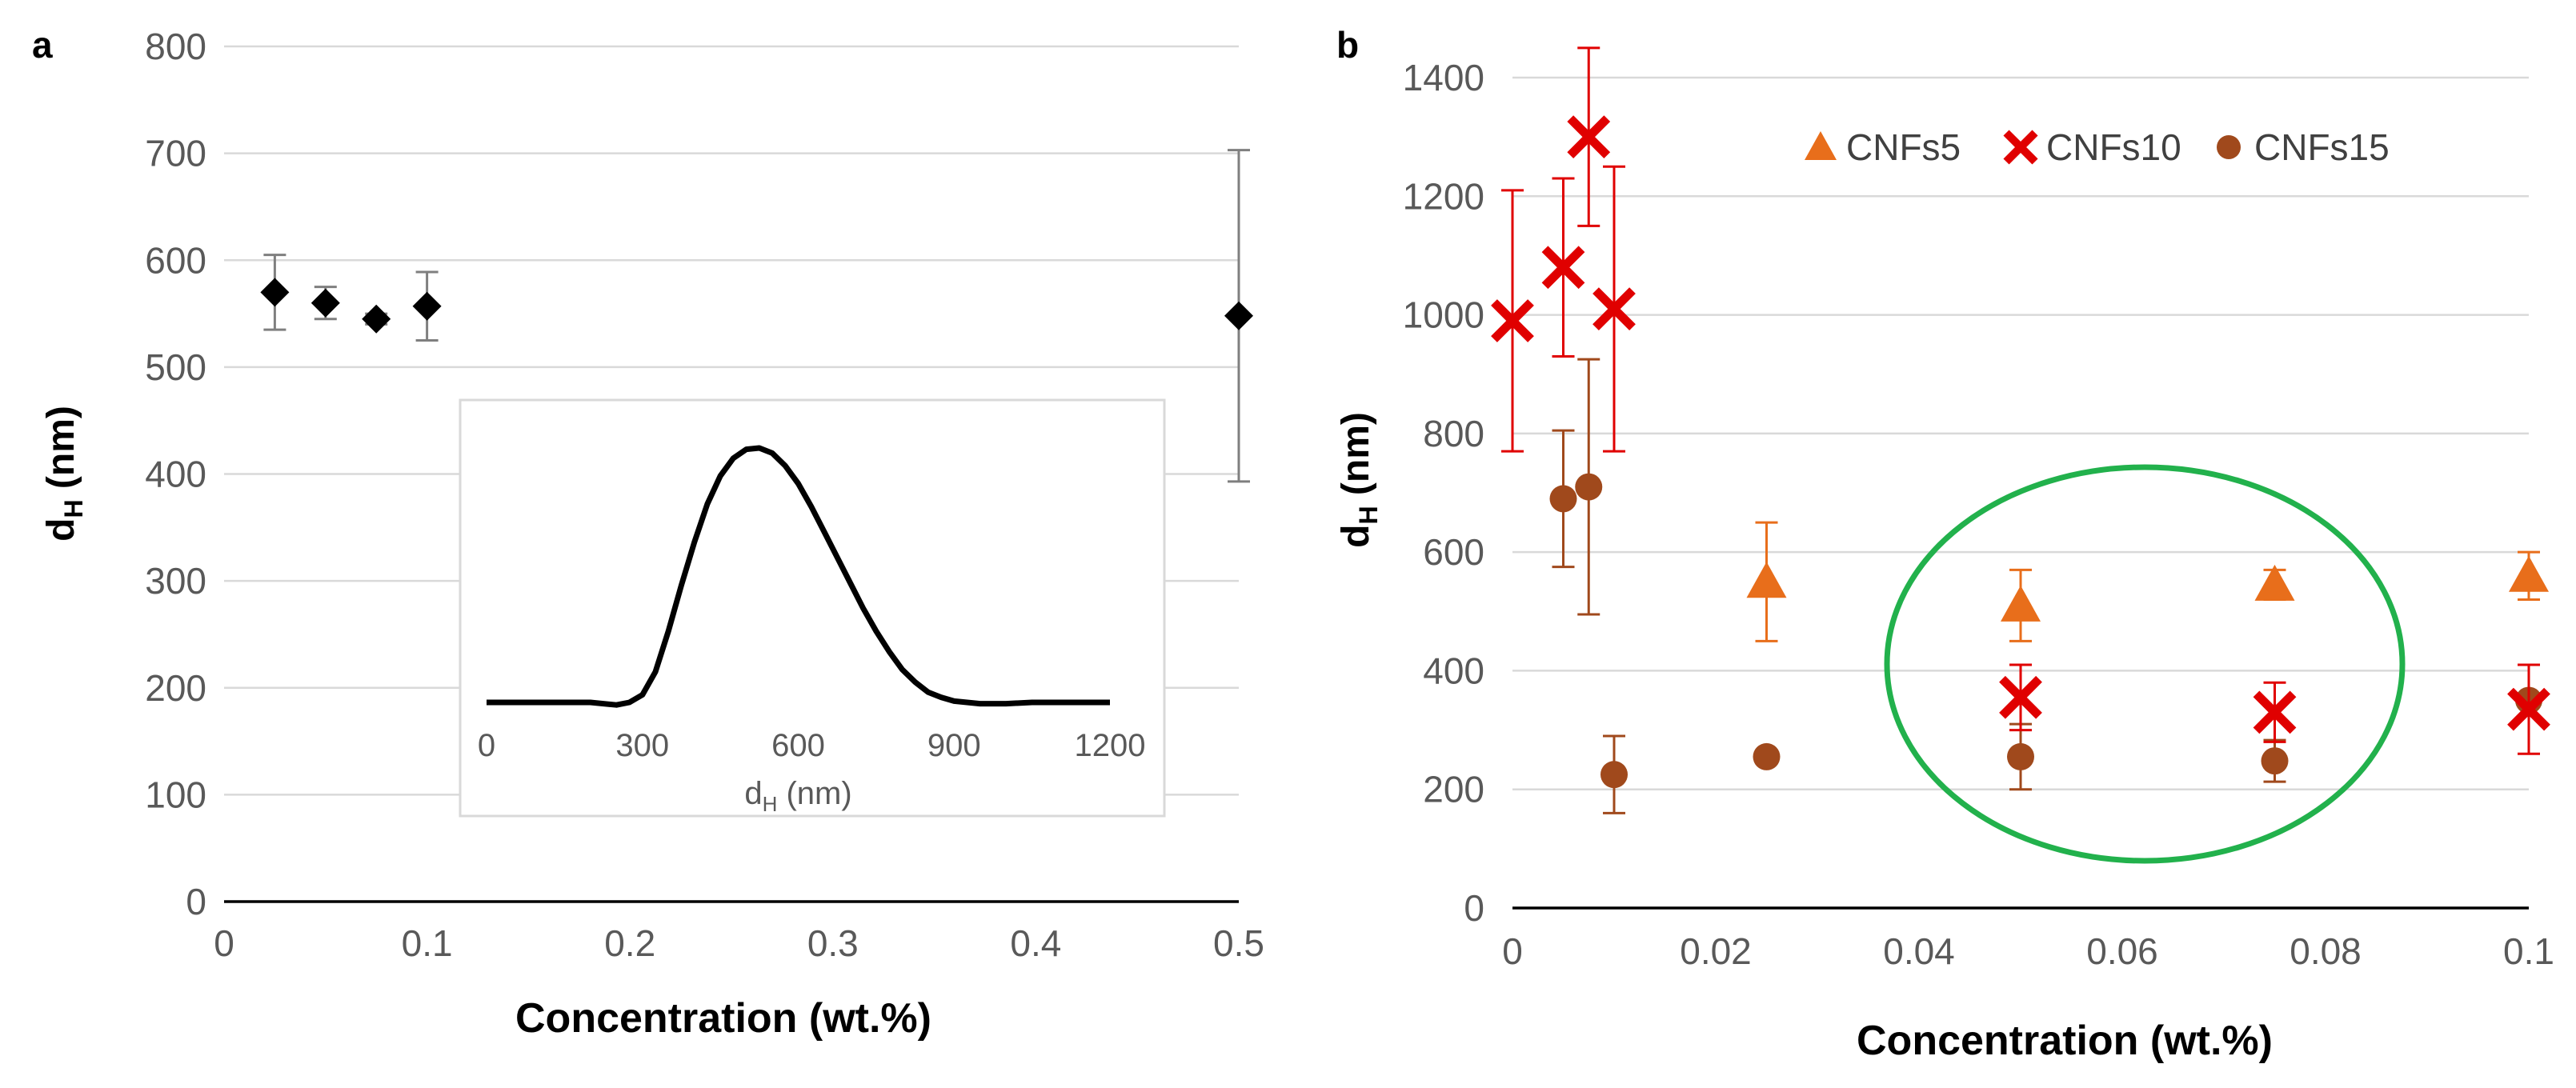 The width and height of the screenshot is (2576, 1088). What do you see at coordinates (1919, 951) in the screenshot?
I see `panel-b-xtick-label: 0.04` at bounding box center [1919, 951].